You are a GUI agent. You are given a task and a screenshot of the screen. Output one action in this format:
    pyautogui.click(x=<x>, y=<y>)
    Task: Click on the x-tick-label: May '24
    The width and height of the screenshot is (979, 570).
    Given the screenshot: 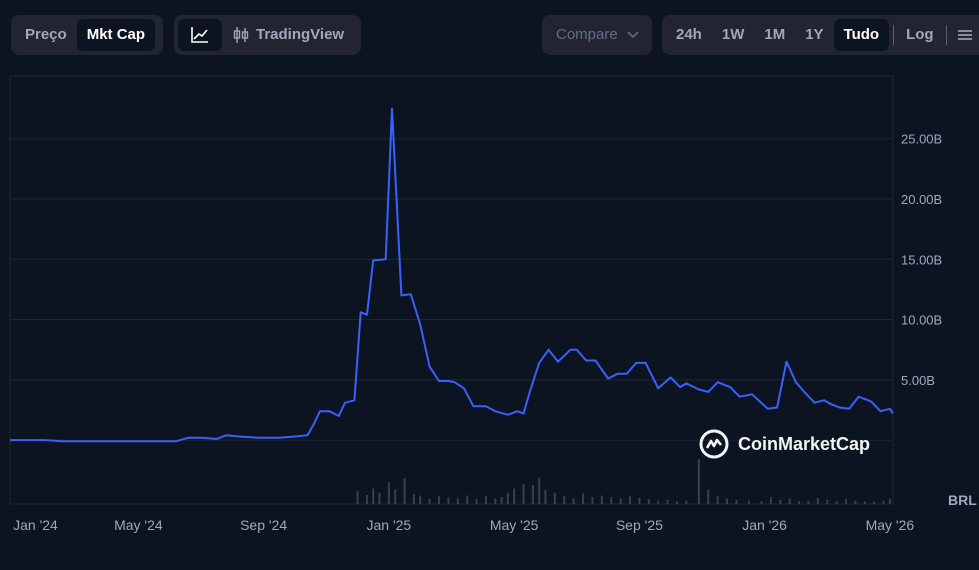 What is the action you would take?
    pyautogui.click(x=138, y=525)
    